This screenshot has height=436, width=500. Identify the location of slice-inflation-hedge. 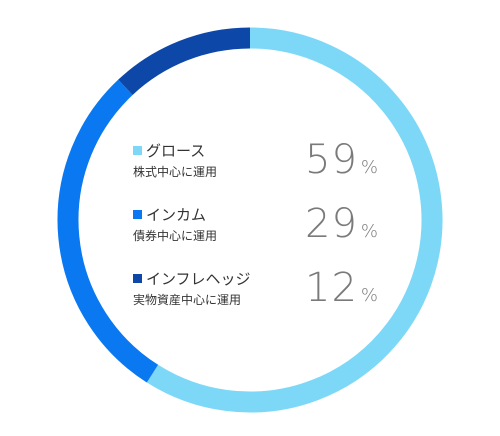
(184, 61).